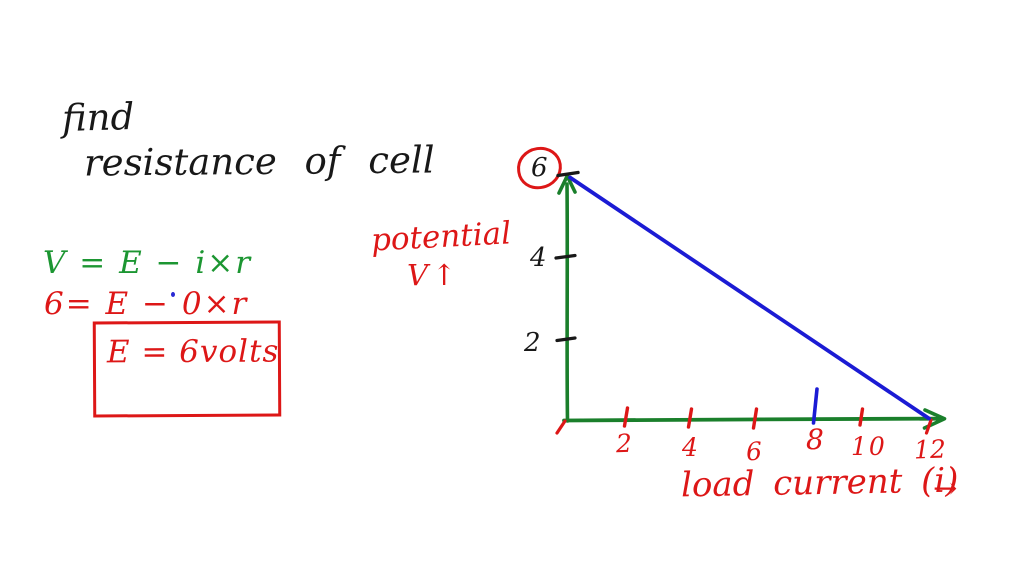  Describe the element at coordinates (532, 343) in the screenshot. I see `y-tick-label-2: 2` at that location.